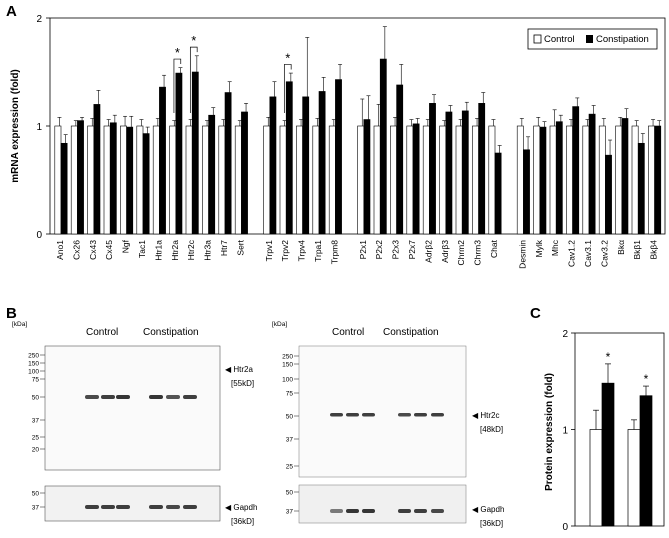 The image size is (669, 538). Describe the element at coordinates (537, 39) in the screenshot. I see `legend-control-swatch` at that location.